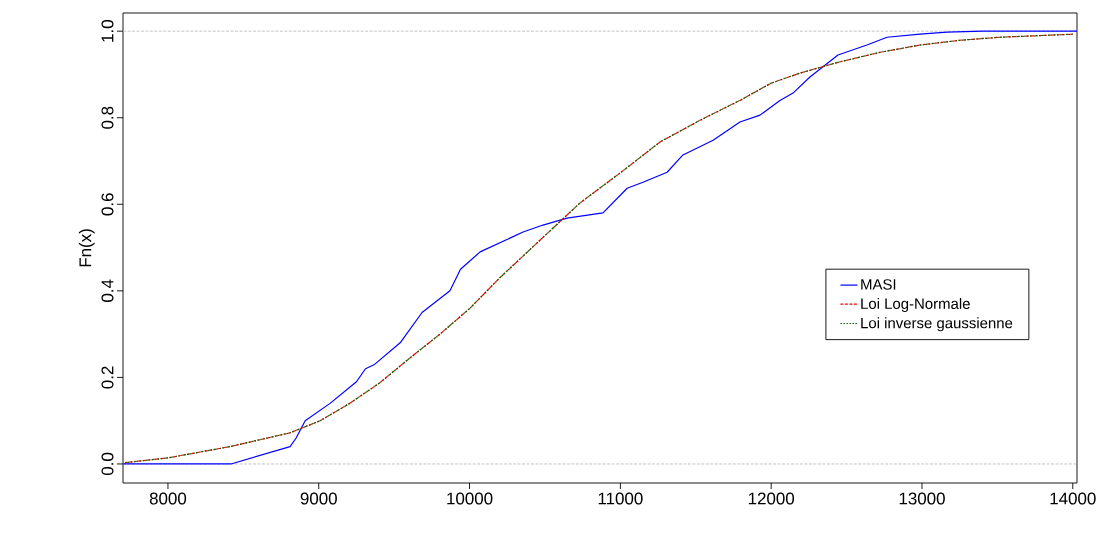  Describe the element at coordinates (168, 498) in the screenshot. I see `x-tick-label: 8000` at that location.